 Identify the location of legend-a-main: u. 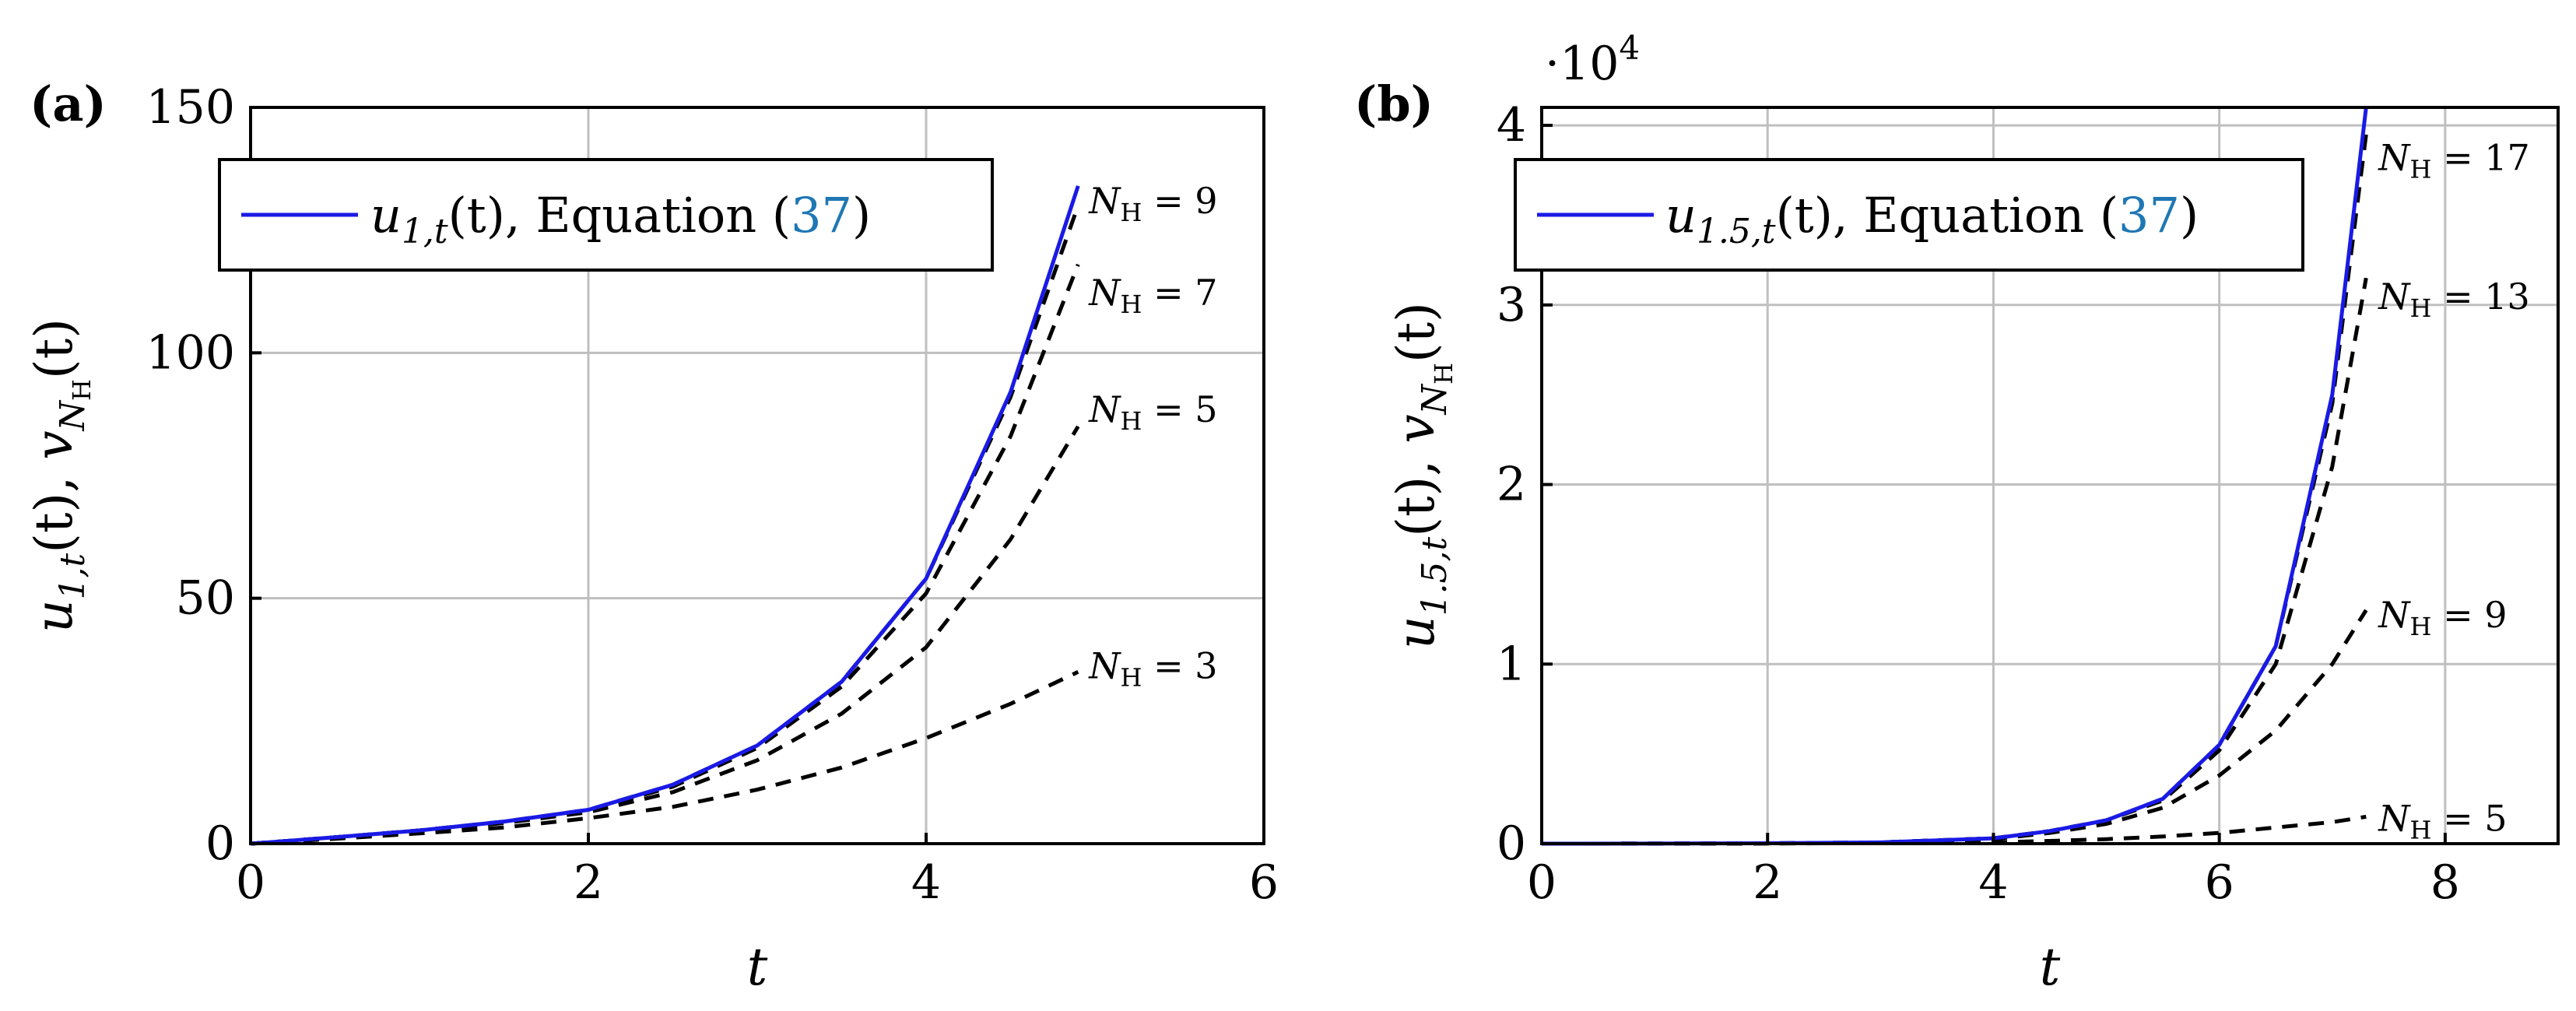
(386, 216).